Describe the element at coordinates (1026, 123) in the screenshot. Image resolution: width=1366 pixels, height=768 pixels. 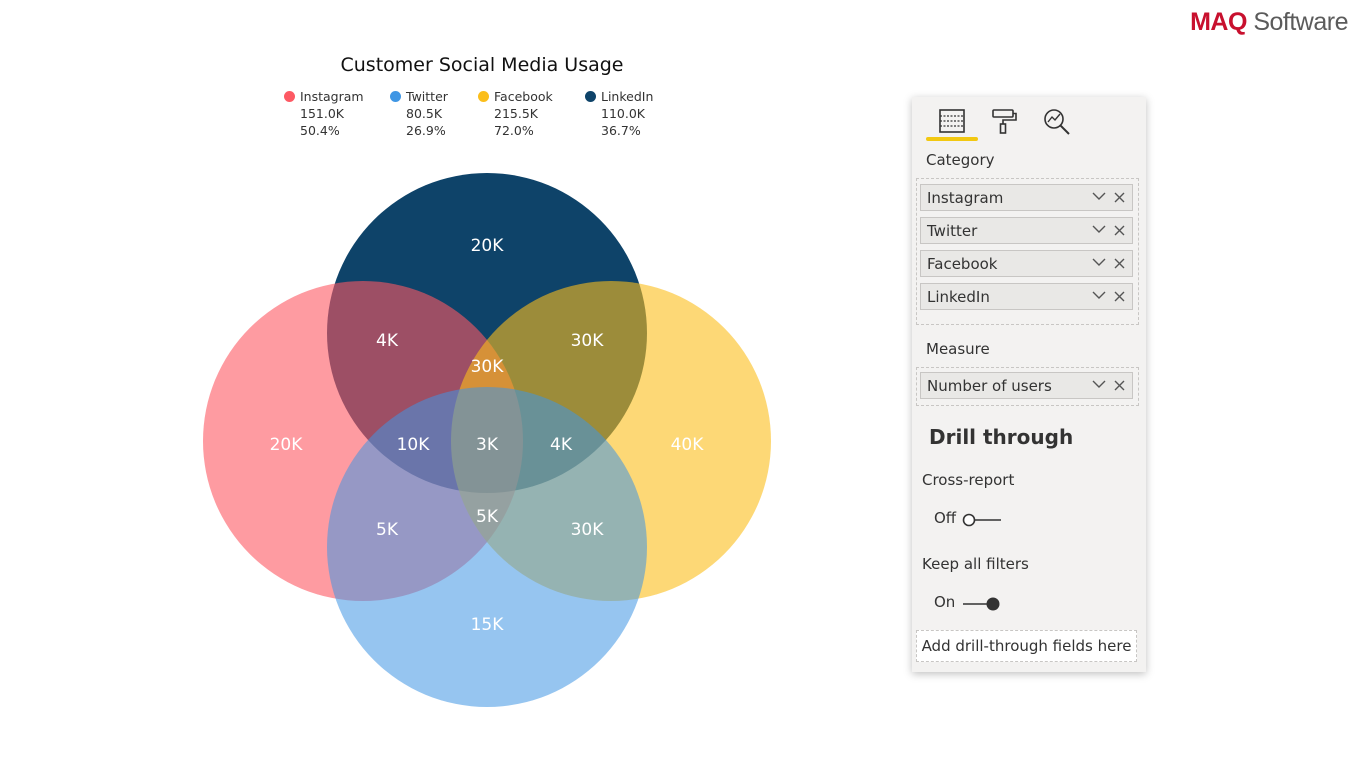
I see `pane-tabs` at that location.